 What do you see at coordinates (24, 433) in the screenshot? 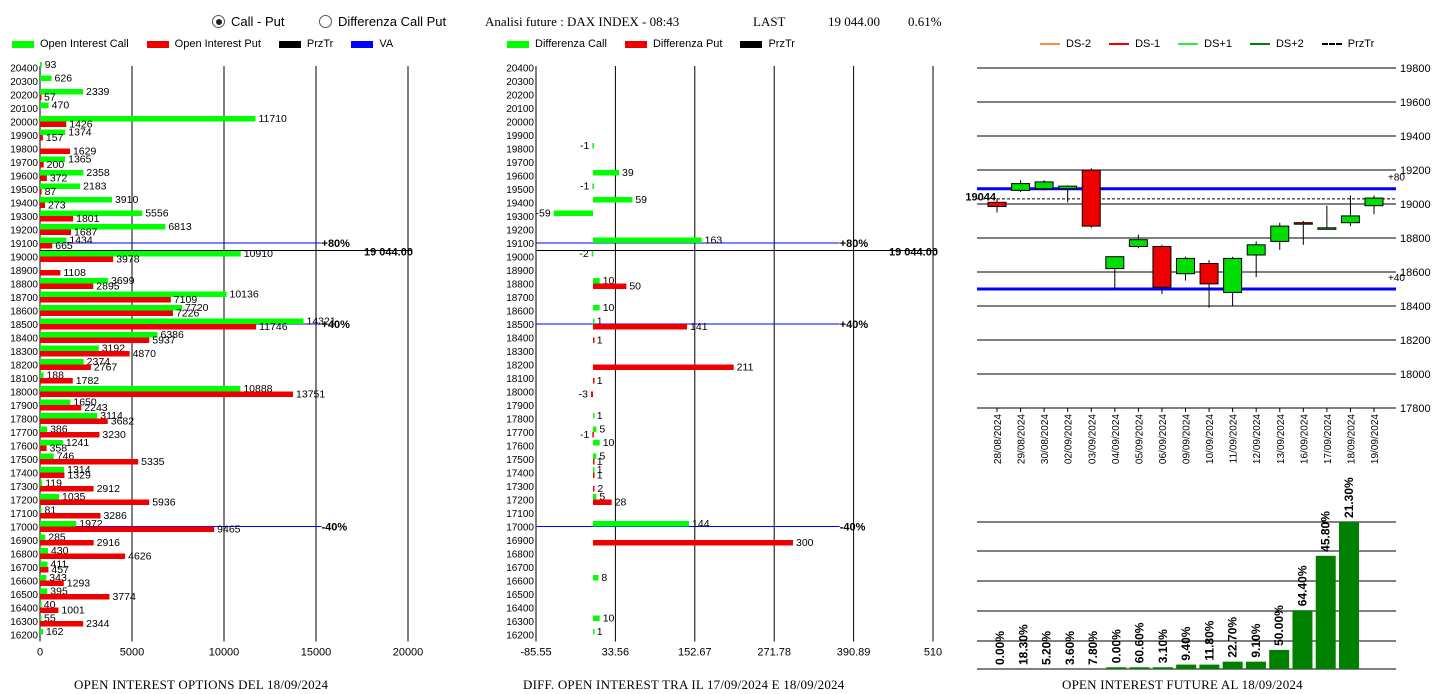
I see `strike-label: 17700` at bounding box center [24, 433].